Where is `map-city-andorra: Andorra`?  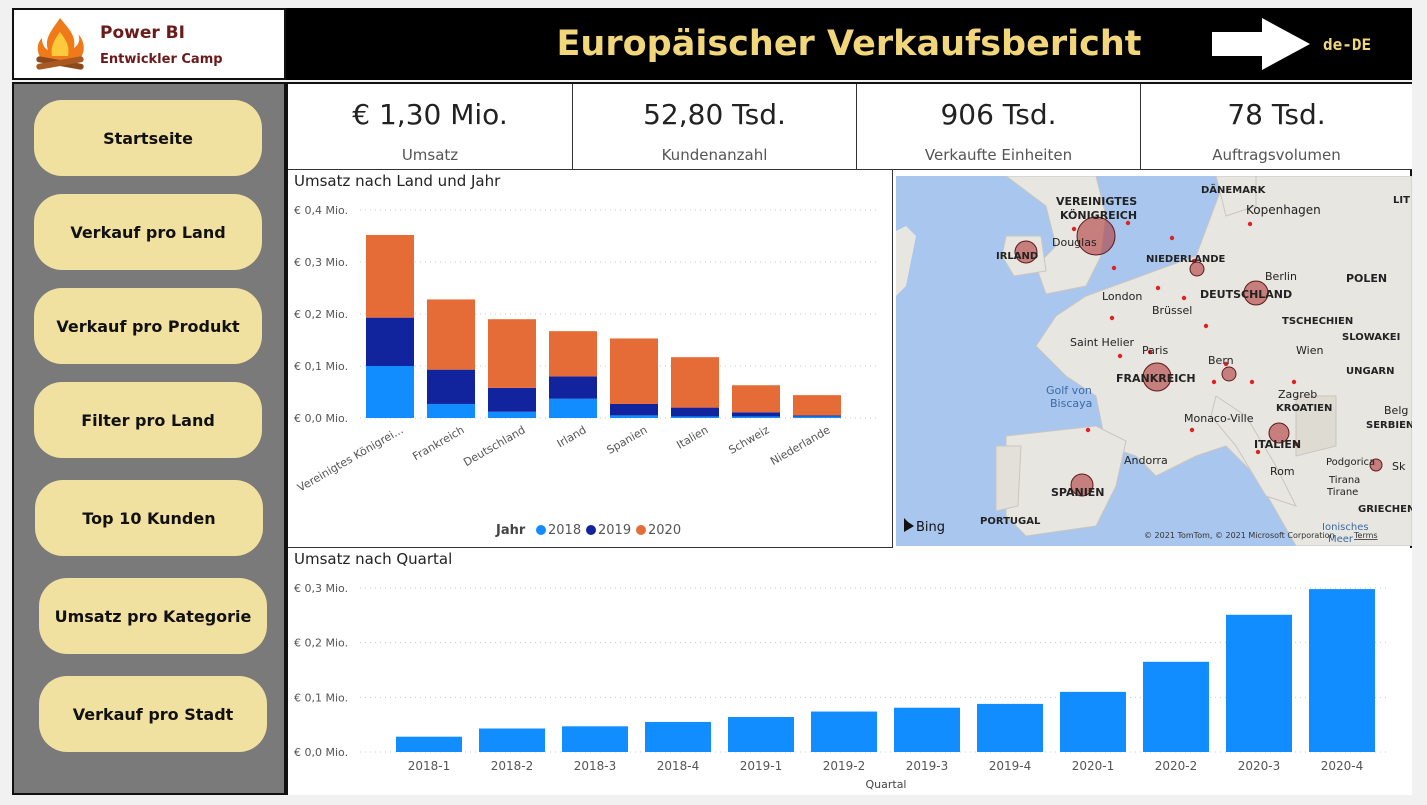
map-city-andorra: Andorra is located at coordinates (1146, 460).